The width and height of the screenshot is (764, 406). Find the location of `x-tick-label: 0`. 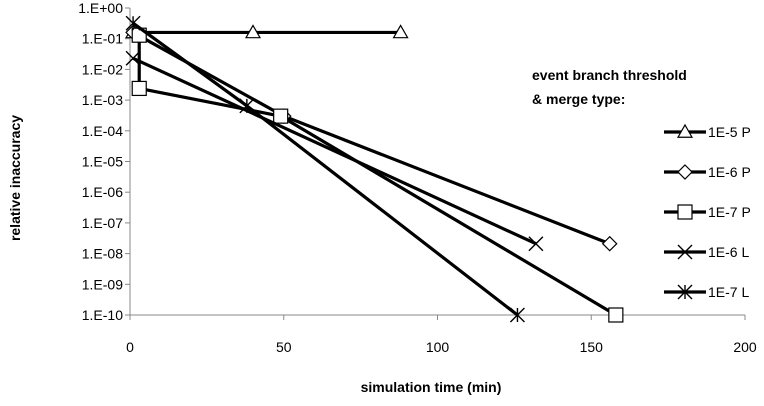

x-tick-label: 0 is located at coordinates (130, 347).